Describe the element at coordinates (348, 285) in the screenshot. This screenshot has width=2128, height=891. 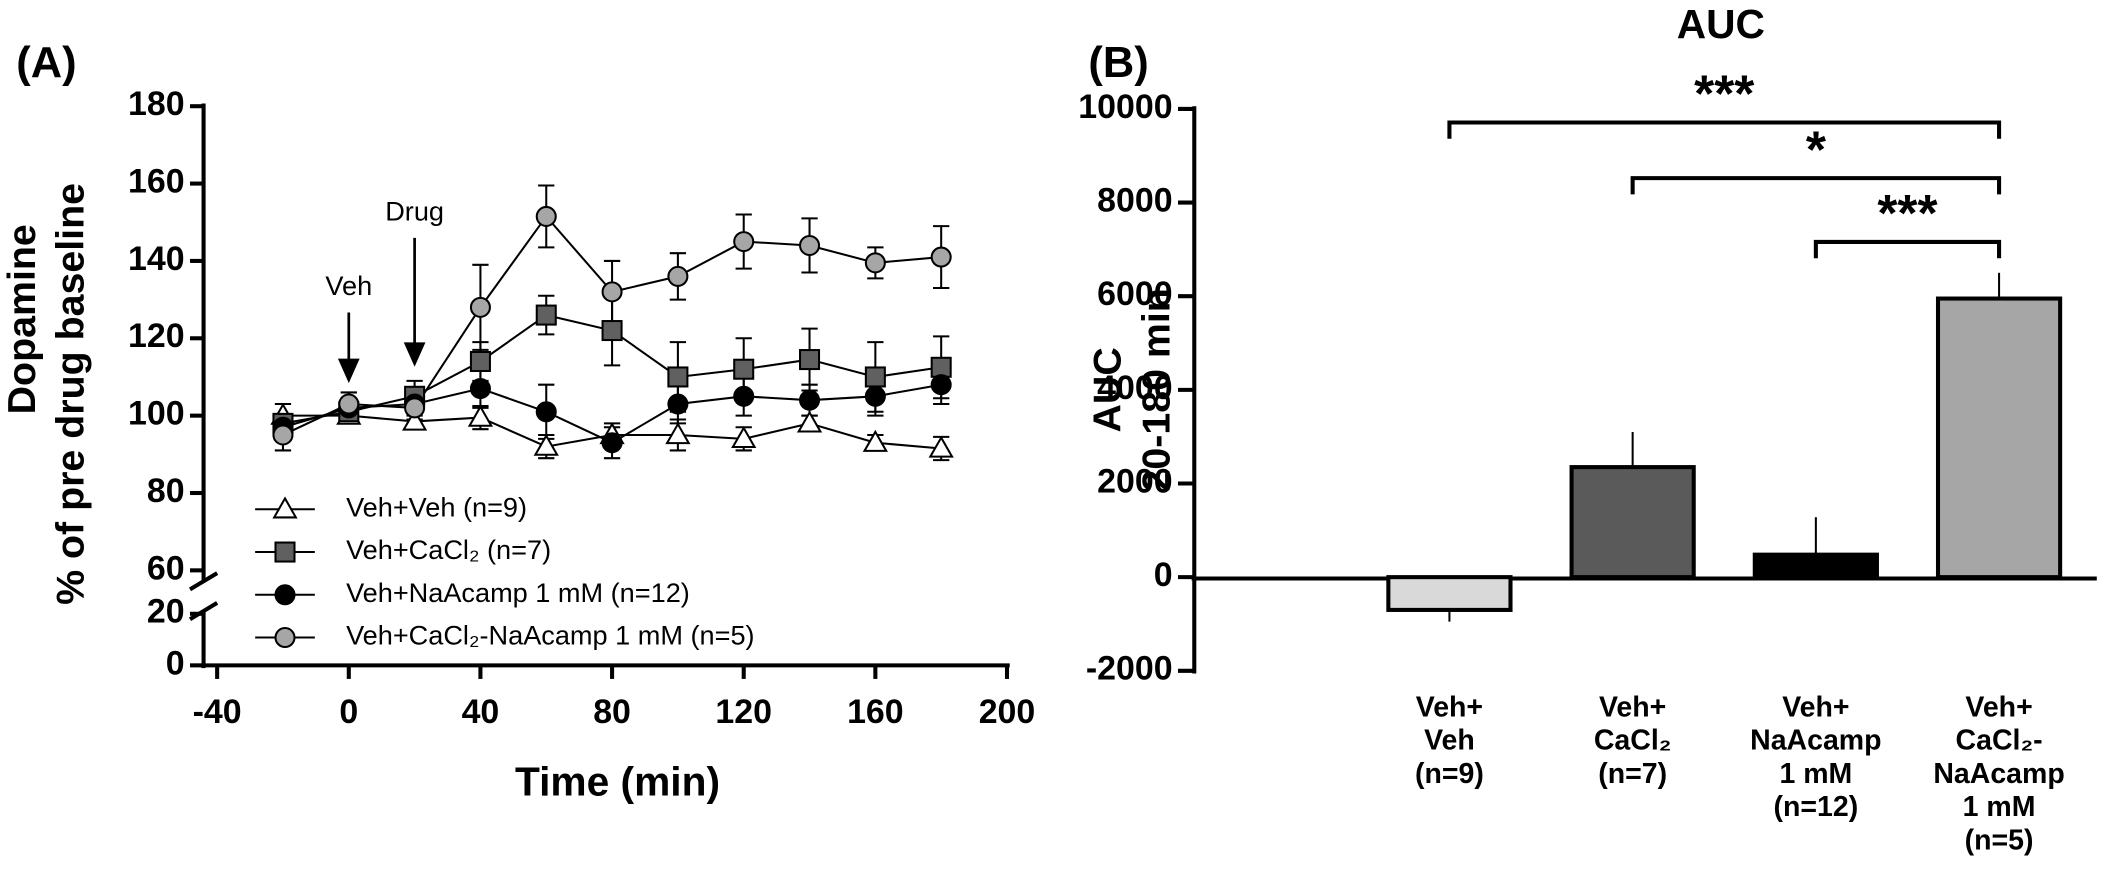
I see `annotation: Veh` at that location.